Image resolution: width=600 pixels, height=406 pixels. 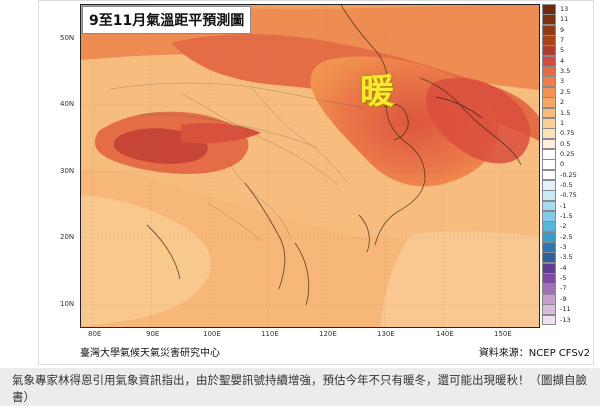 I want to click on map-title: 9至11月氣溫距平預測圖, so click(x=167, y=20).